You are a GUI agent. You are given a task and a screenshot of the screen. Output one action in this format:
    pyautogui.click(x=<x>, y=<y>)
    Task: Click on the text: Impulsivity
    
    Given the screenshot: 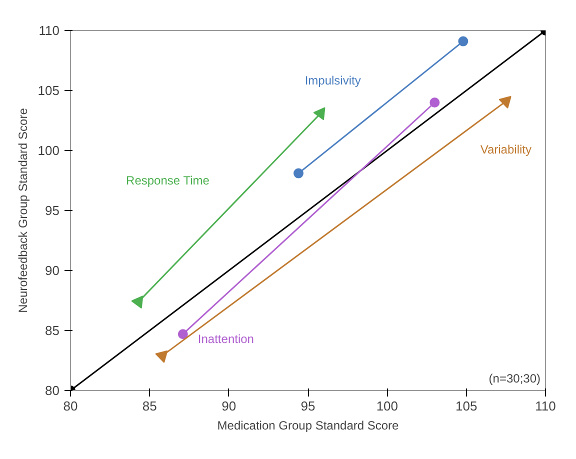 What is the action you would take?
    pyautogui.click(x=332, y=80)
    